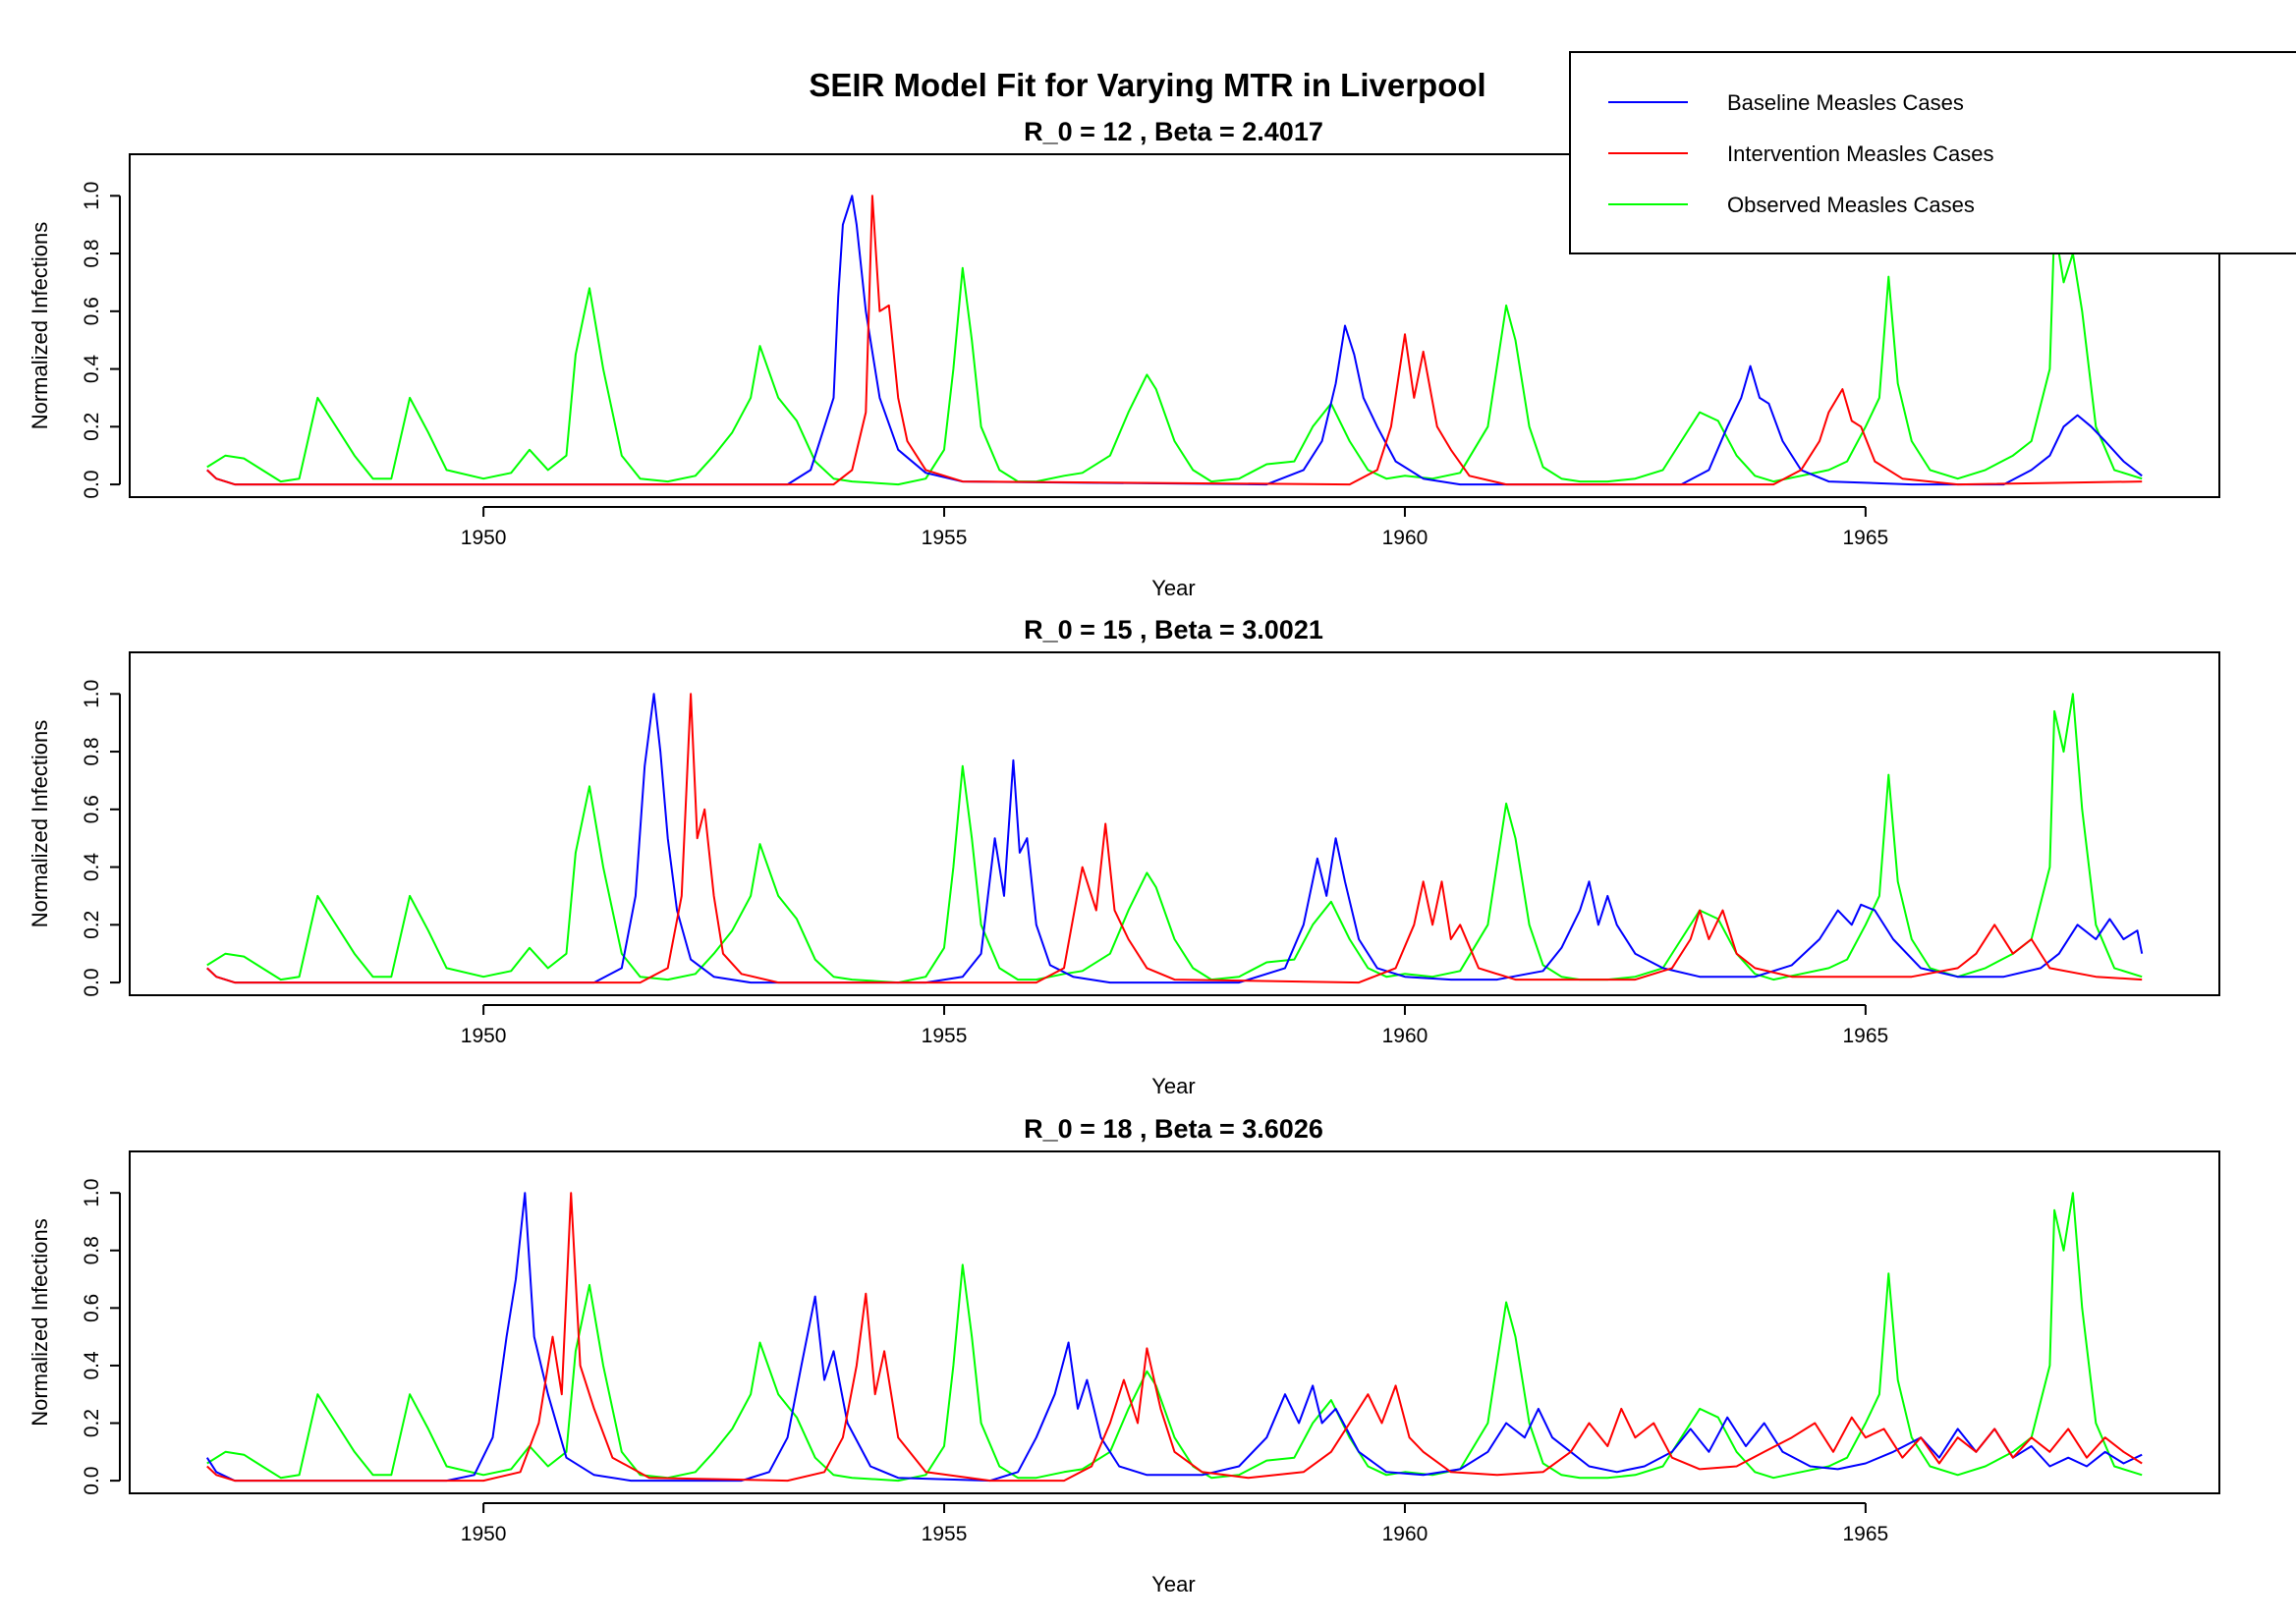 This screenshot has height=1624, width=2296. Describe the element at coordinates (1845, 102) in the screenshot. I see `legend-label: Baseline Measles Cases` at that location.